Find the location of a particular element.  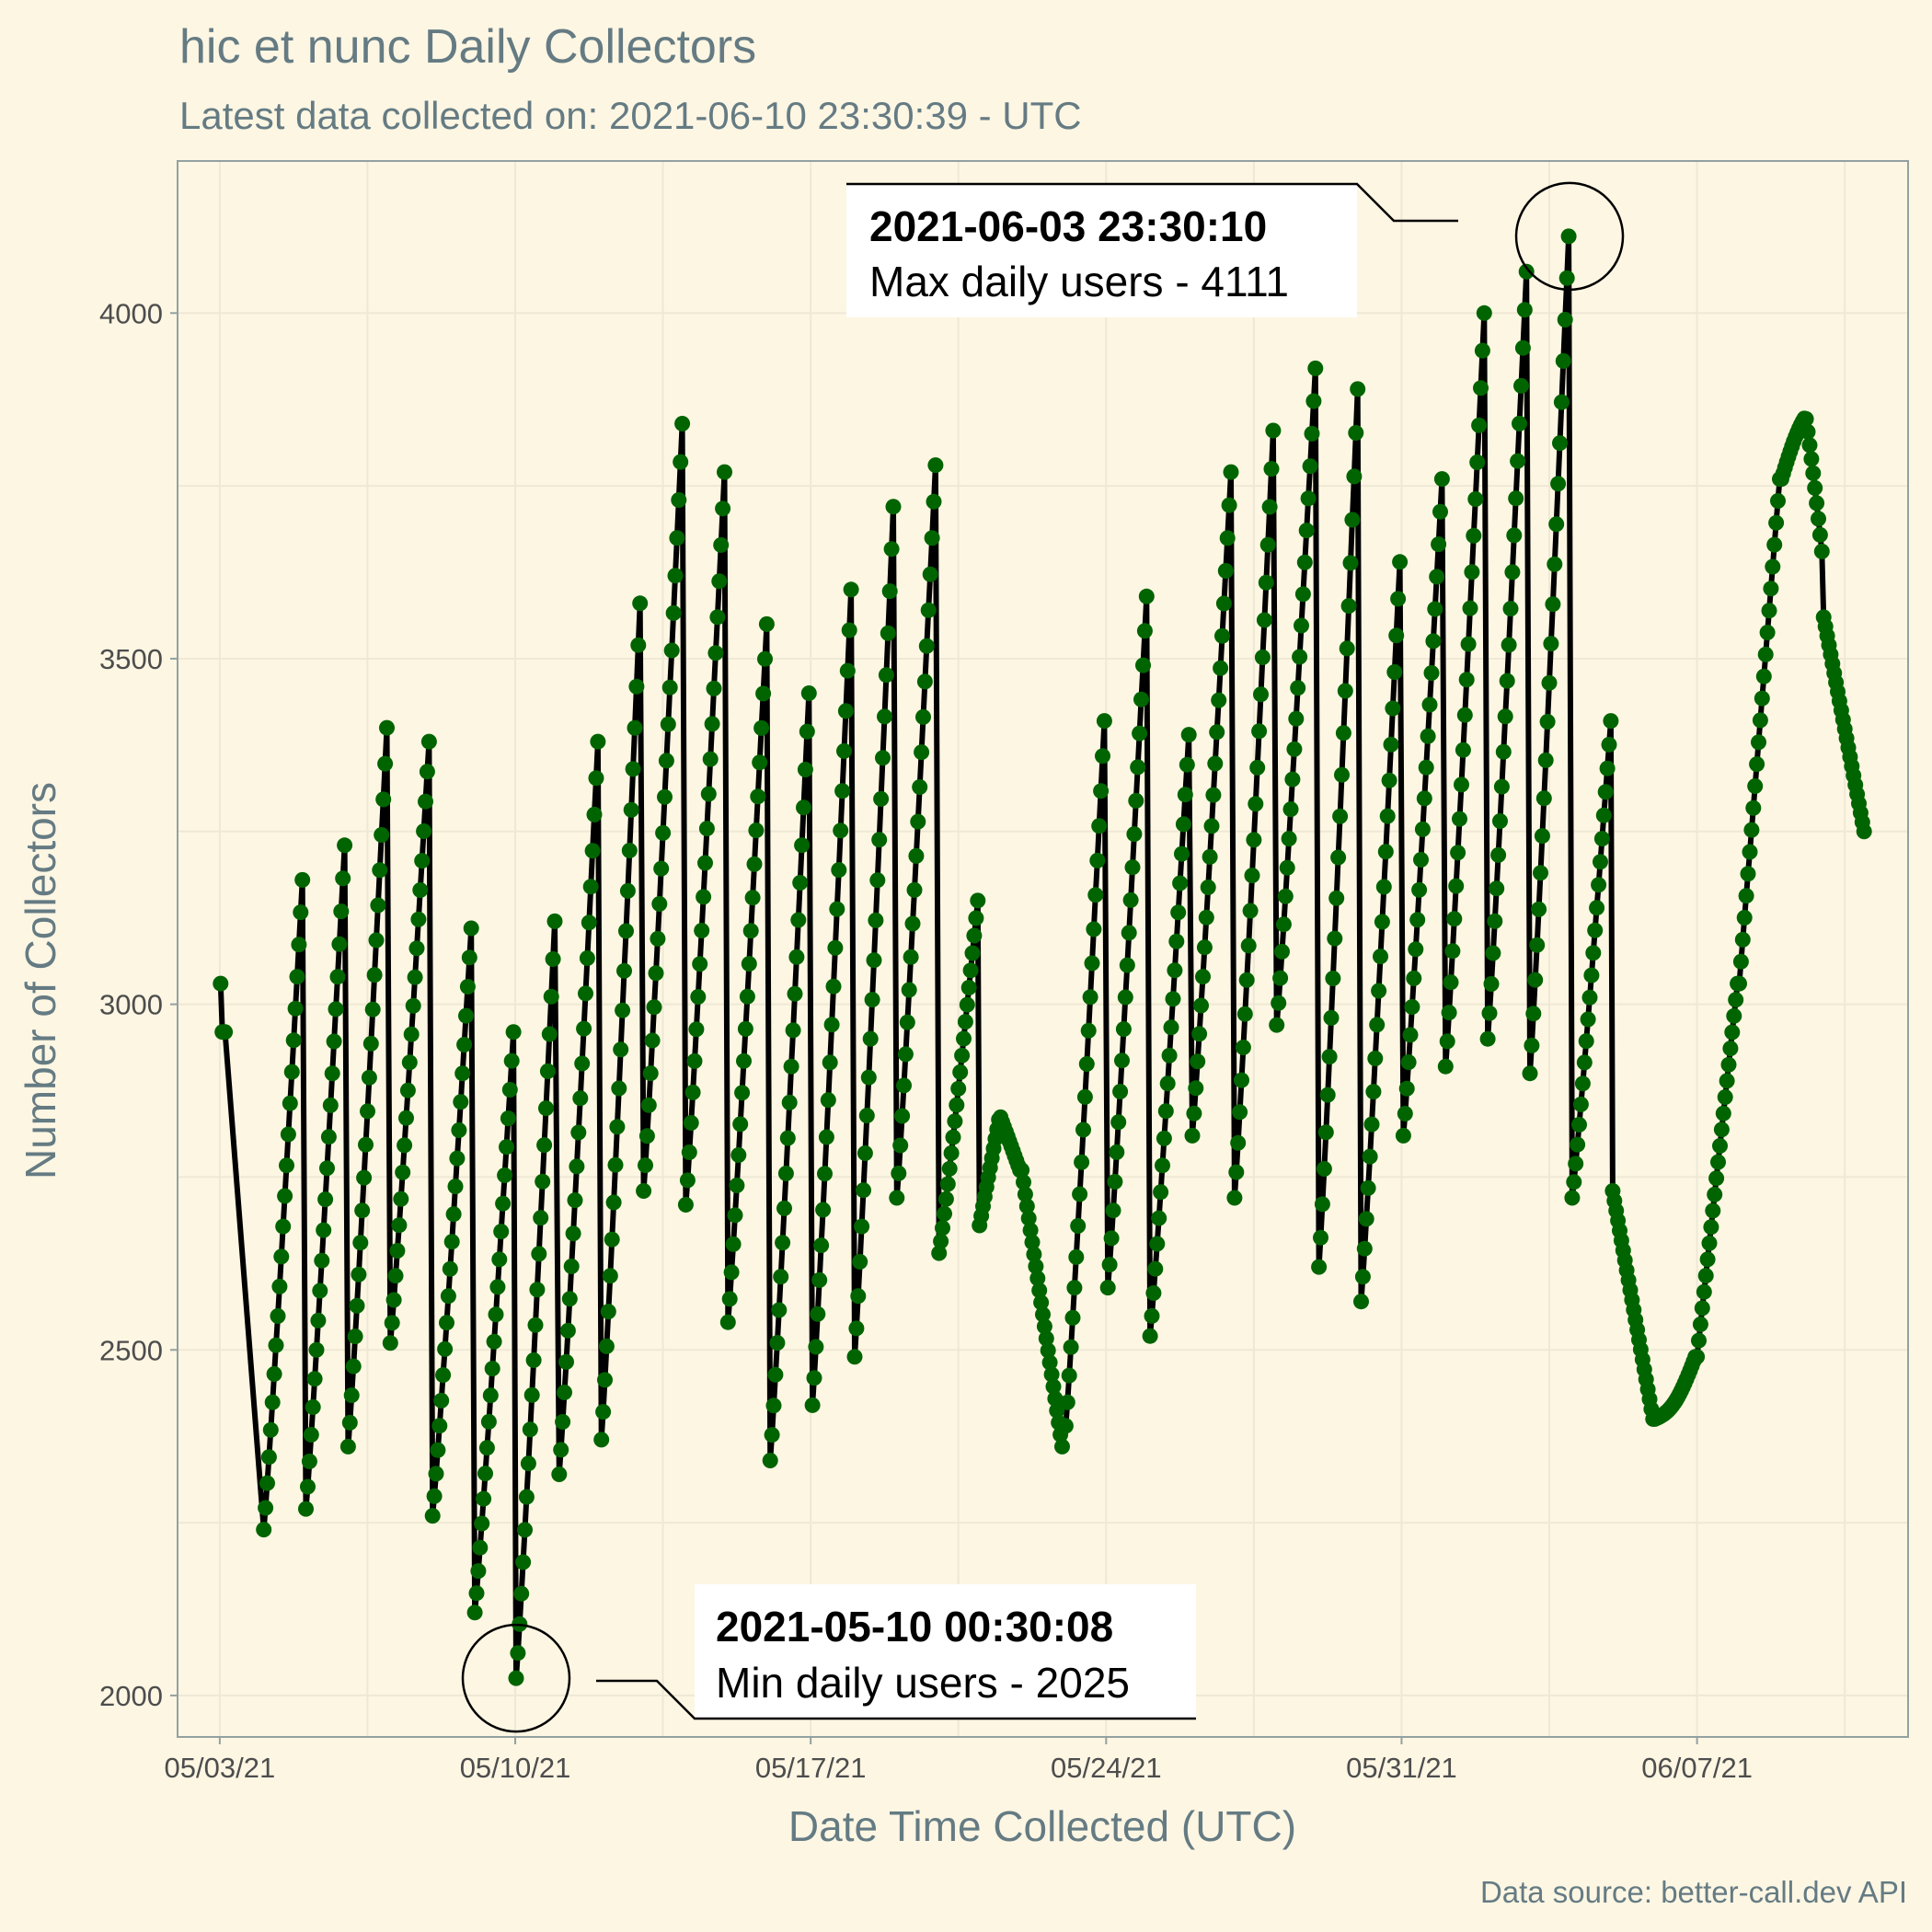

x-tick-label: 05/03/21 is located at coordinates (220, 1768).